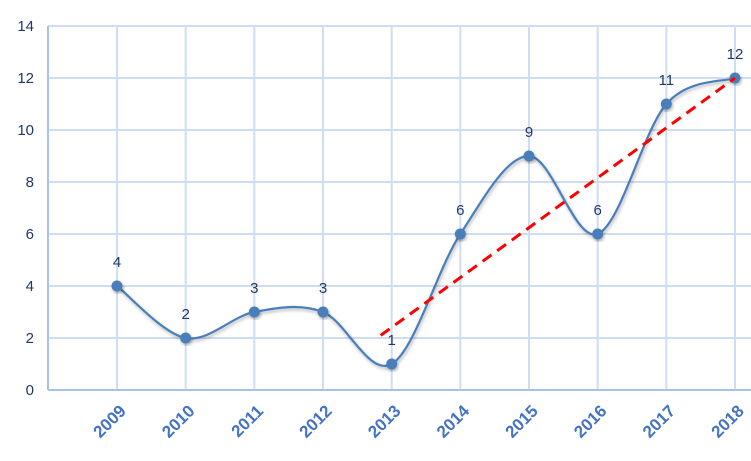 Image resolution: width=751 pixels, height=461 pixels. What do you see at coordinates (316, 421) in the screenshot?
I see `x-tick-label: 2012` at bounding box center [316, 421].